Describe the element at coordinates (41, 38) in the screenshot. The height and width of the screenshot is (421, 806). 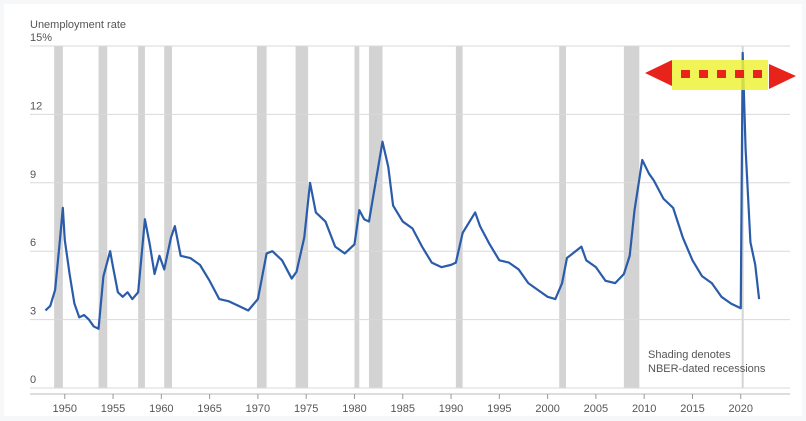
I see `y-tick-label: 15%` at that location.